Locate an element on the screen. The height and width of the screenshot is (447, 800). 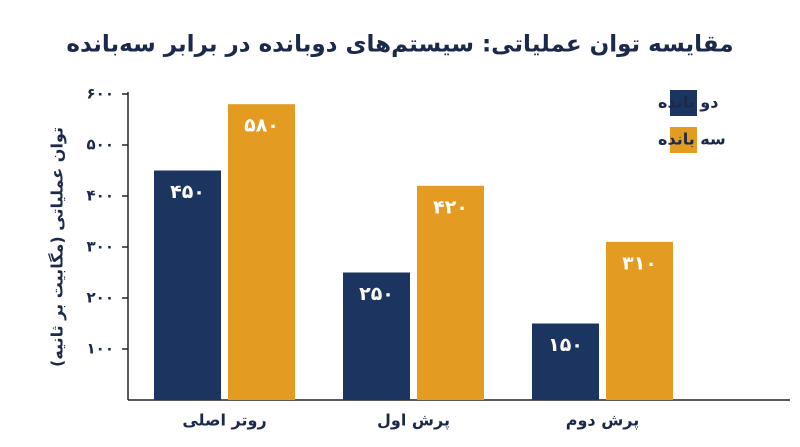
y-tick-label: ۱۰۰ is located at coordinates (100, 349).